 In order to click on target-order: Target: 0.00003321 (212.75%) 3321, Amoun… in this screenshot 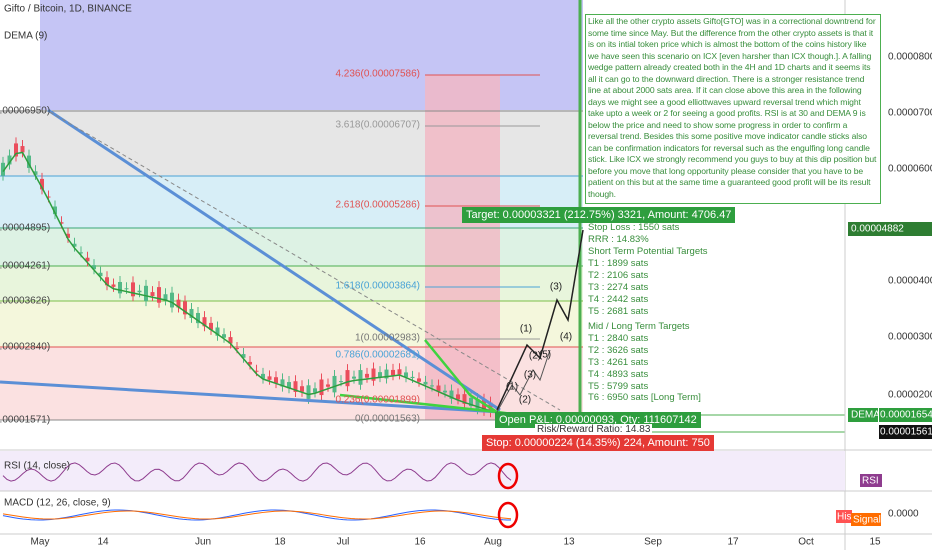, I will do `click(599, 215)`.